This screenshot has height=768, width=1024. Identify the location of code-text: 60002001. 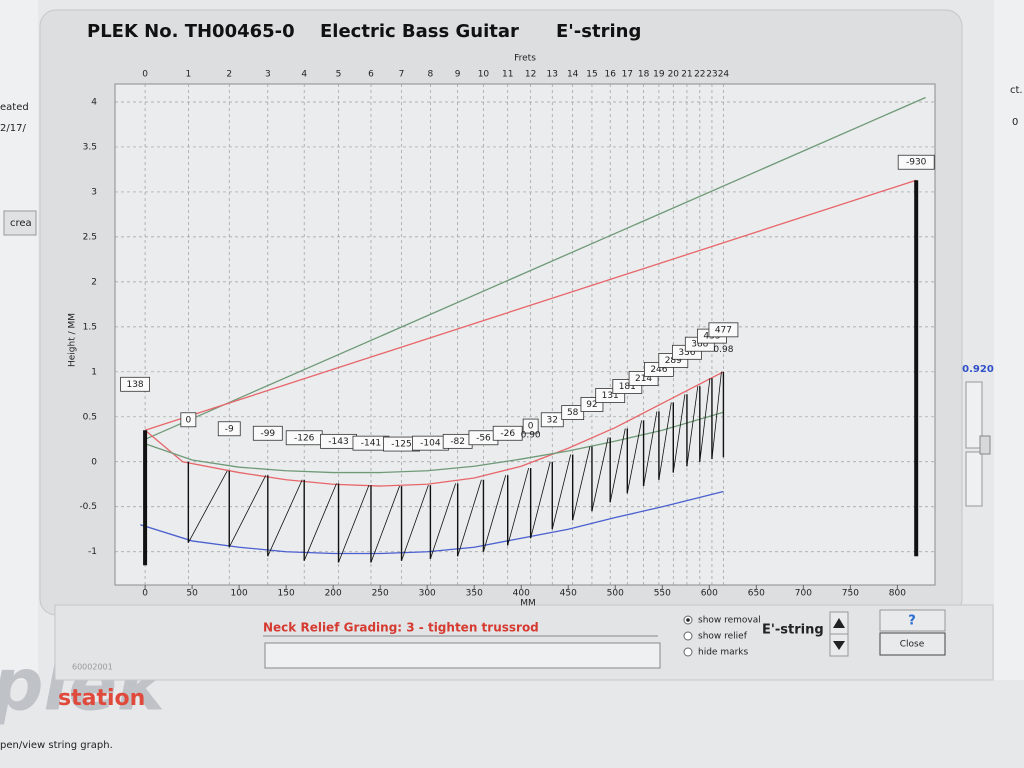
(92, 667).